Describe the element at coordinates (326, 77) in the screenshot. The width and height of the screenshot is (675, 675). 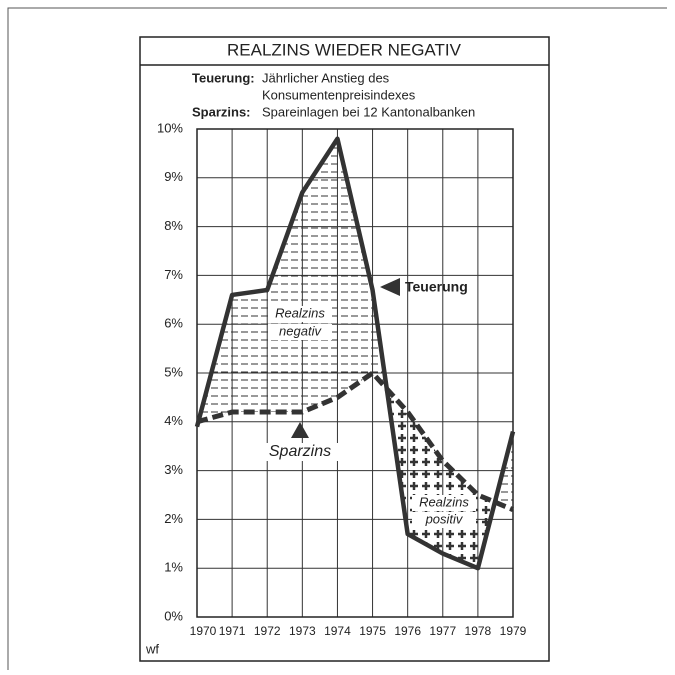
I see `note-text: Jährlicher Anstieg des` at that location.